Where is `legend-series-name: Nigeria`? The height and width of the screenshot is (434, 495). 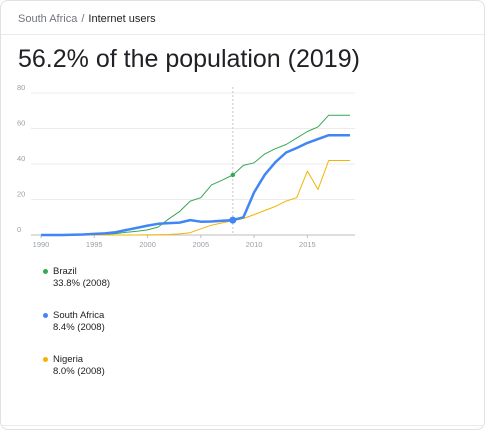 legend-series-name: Nigeria is located at coordinates (68, 359).